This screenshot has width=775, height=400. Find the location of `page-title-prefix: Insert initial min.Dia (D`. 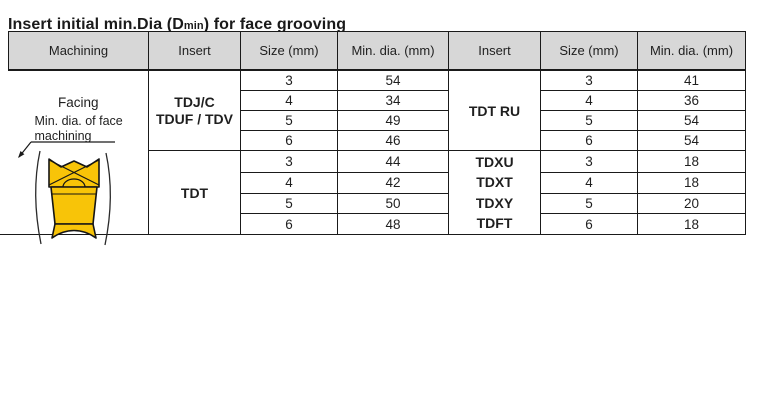

page-title-prefix: Insert initial min.Dia (D is located at coordinates (96, 24).